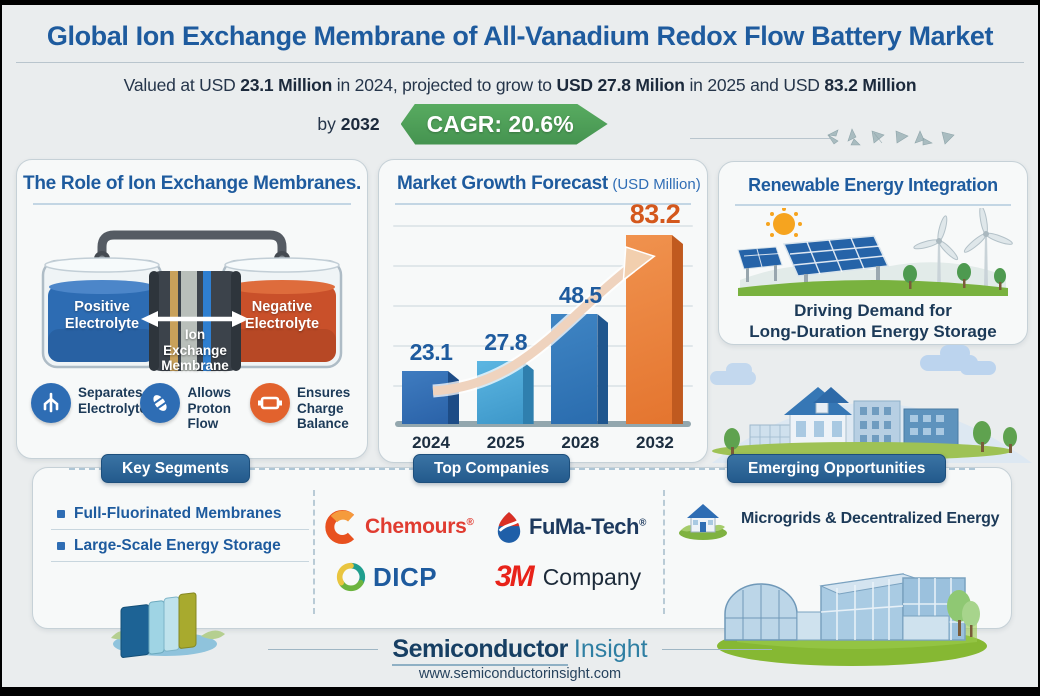  I want to click on feature-label: Allows Proton Flow, so click(209, 408).